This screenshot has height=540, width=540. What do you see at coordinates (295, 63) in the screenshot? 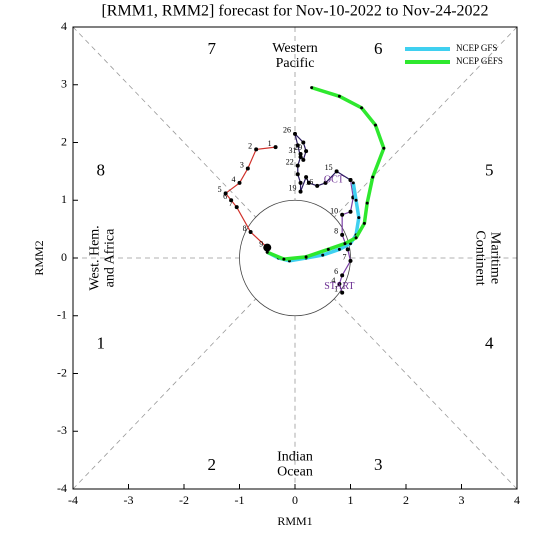
I see `region-label: Pacific` at bounding box center [295, 63].